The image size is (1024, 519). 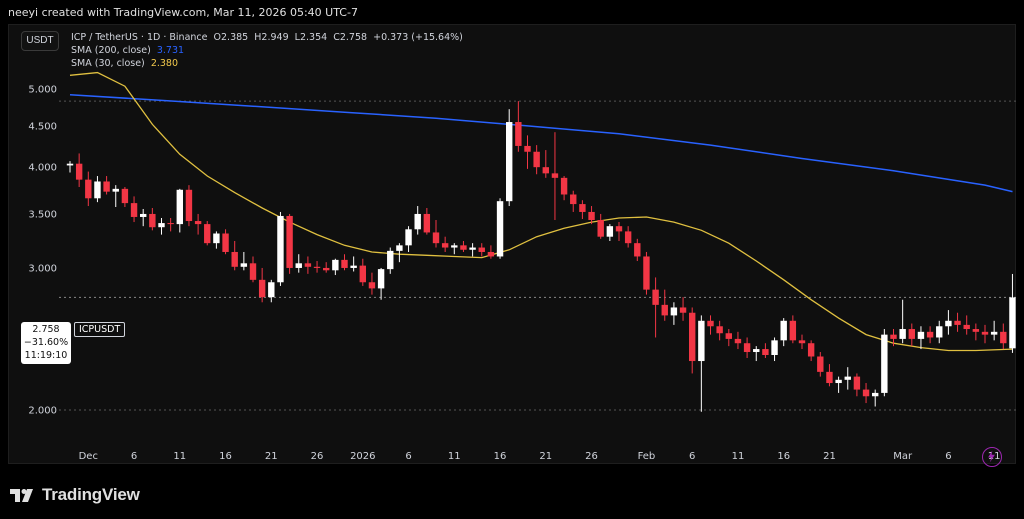 I want to click on currency-button: USDT, so click(x=40, y=41).